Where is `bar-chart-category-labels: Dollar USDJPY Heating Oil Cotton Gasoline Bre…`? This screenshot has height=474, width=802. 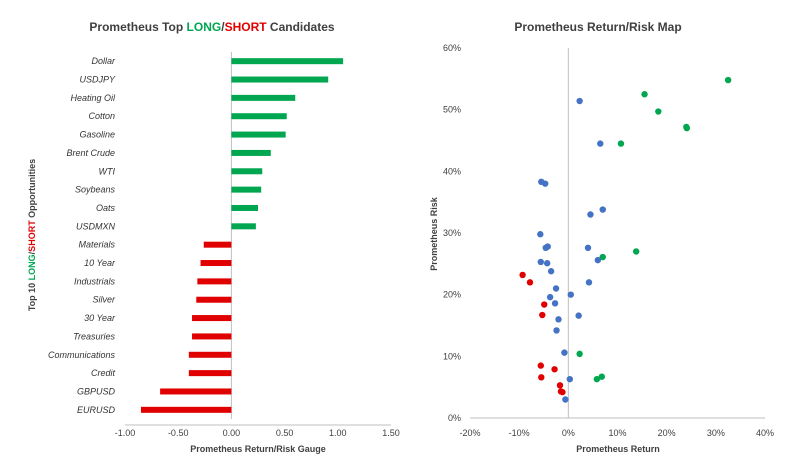 bar-chart-category-labels: Dollar USDJPY Heating Oil Cotton Gasoline Bre… is located at coordinates (82, 235).